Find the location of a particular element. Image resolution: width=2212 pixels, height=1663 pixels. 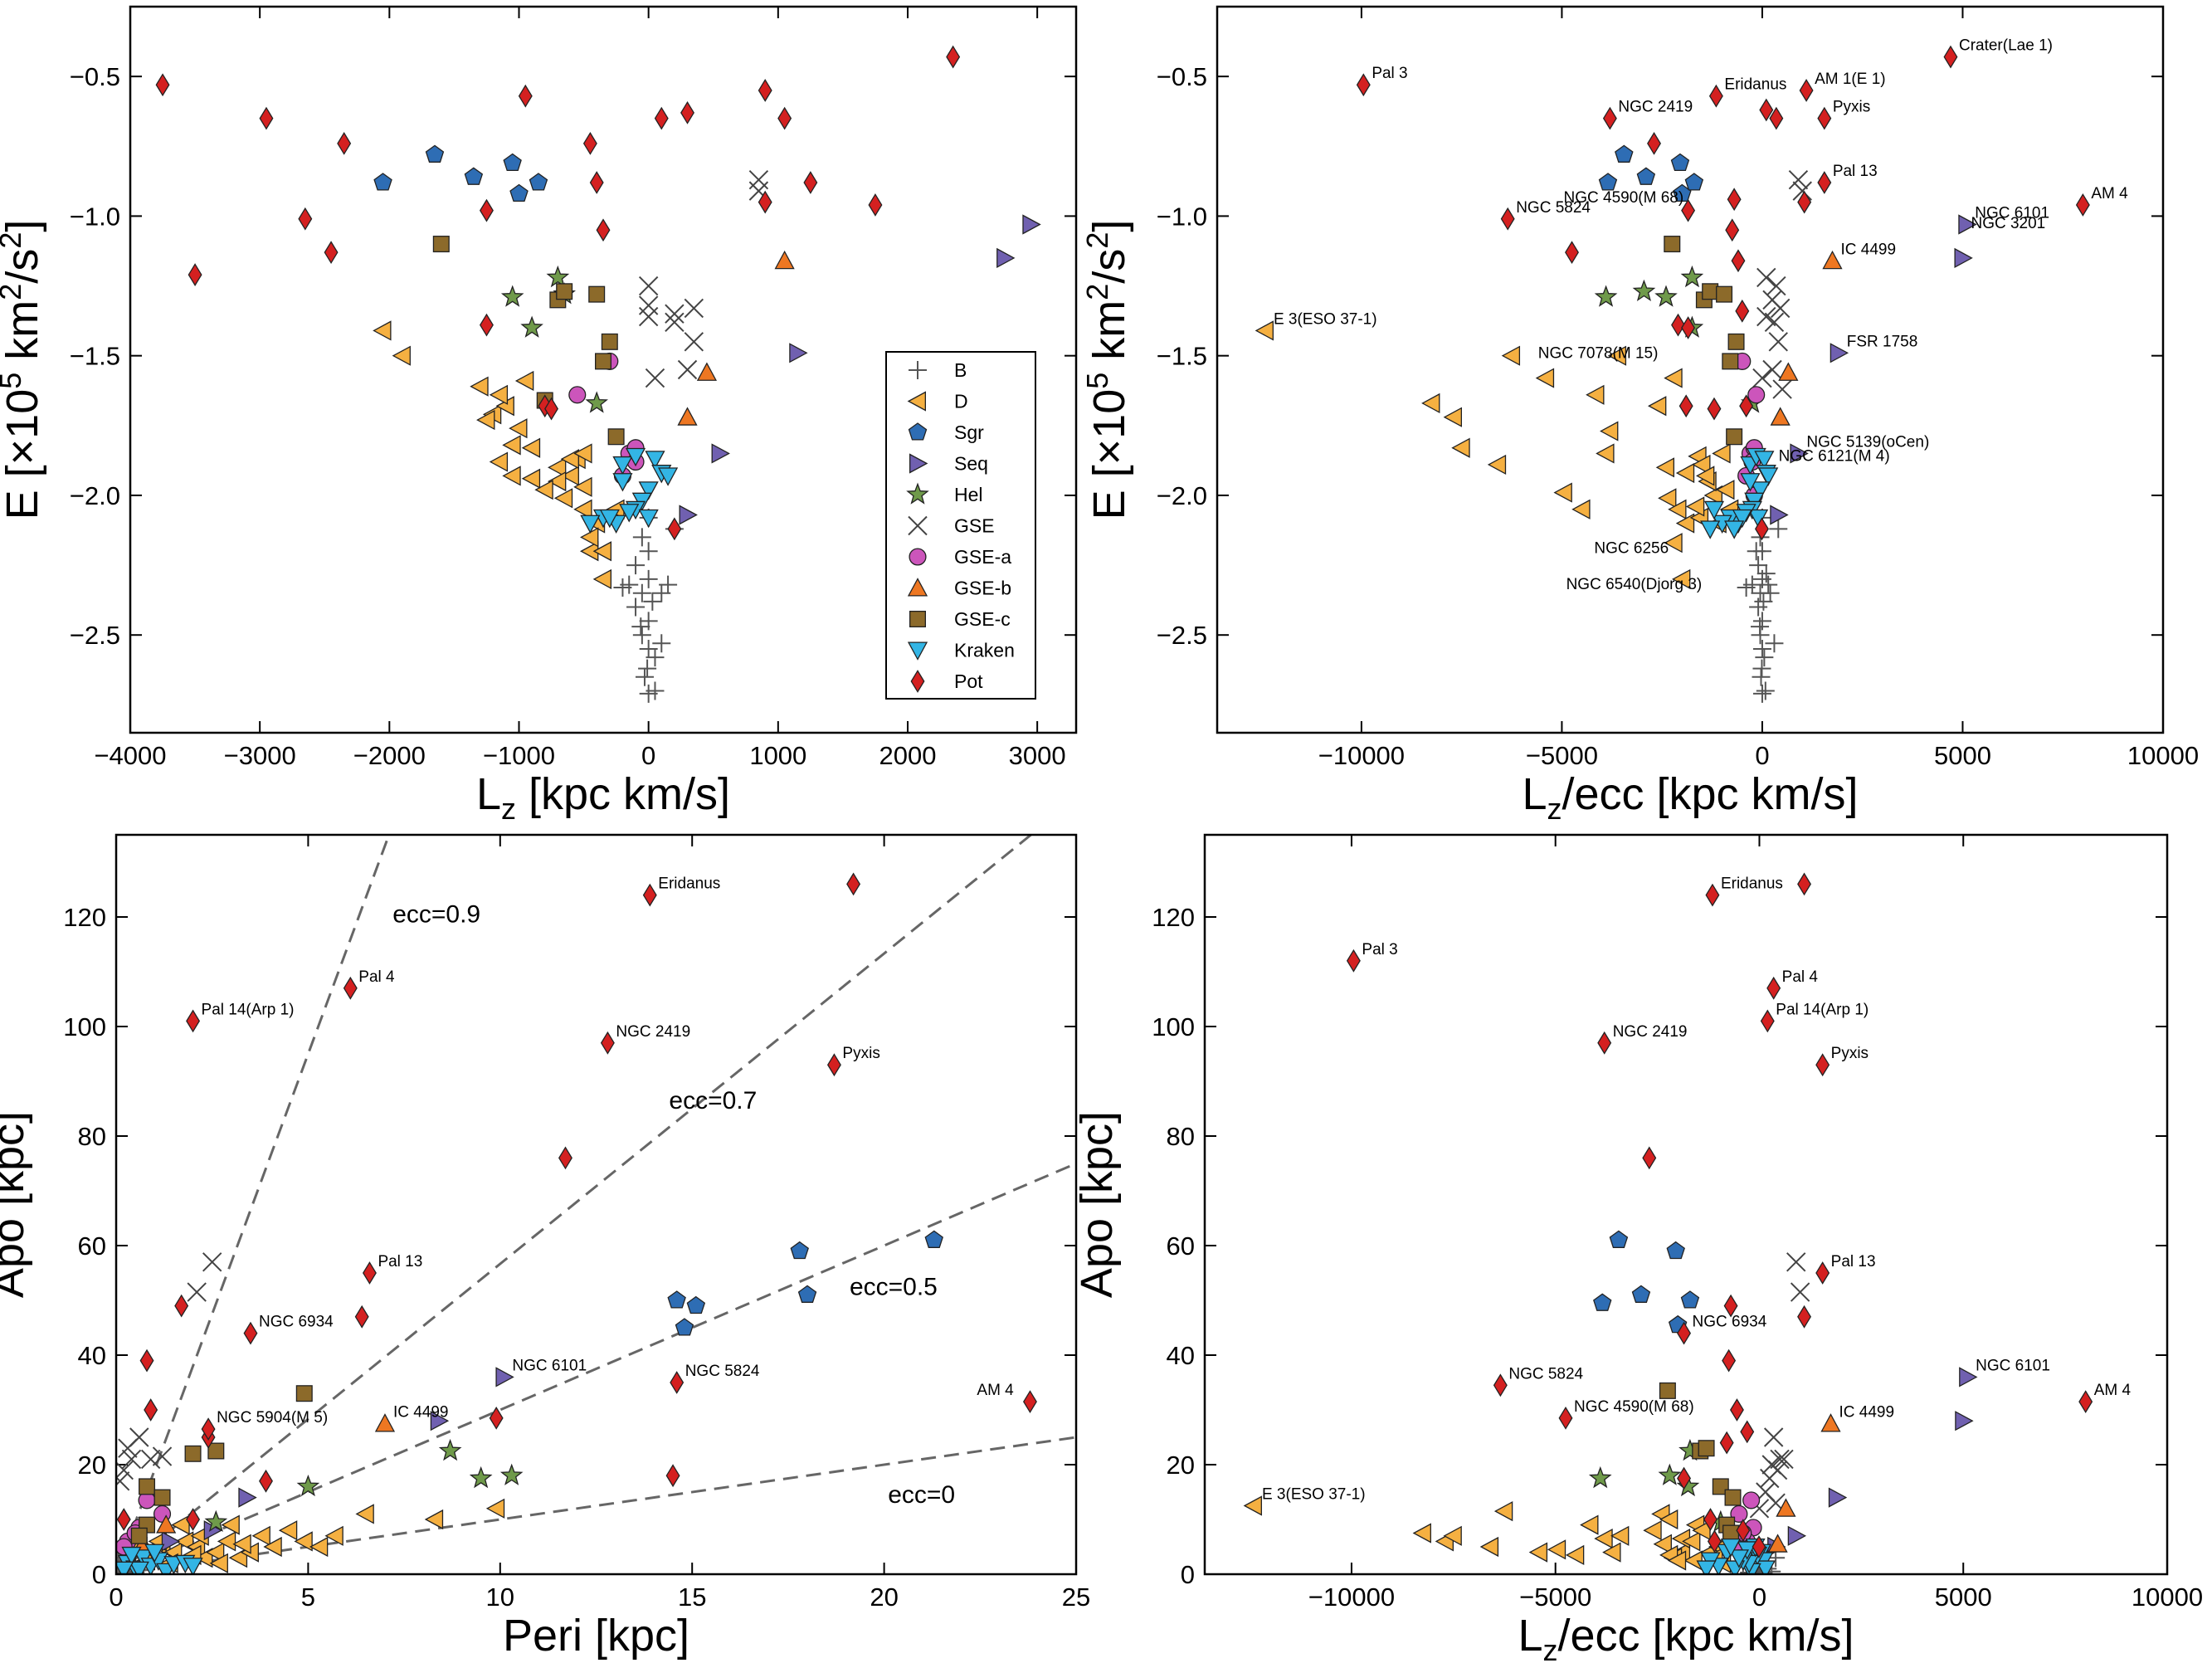

y-tick-label: 60 is located at coordinates (92, 1246).